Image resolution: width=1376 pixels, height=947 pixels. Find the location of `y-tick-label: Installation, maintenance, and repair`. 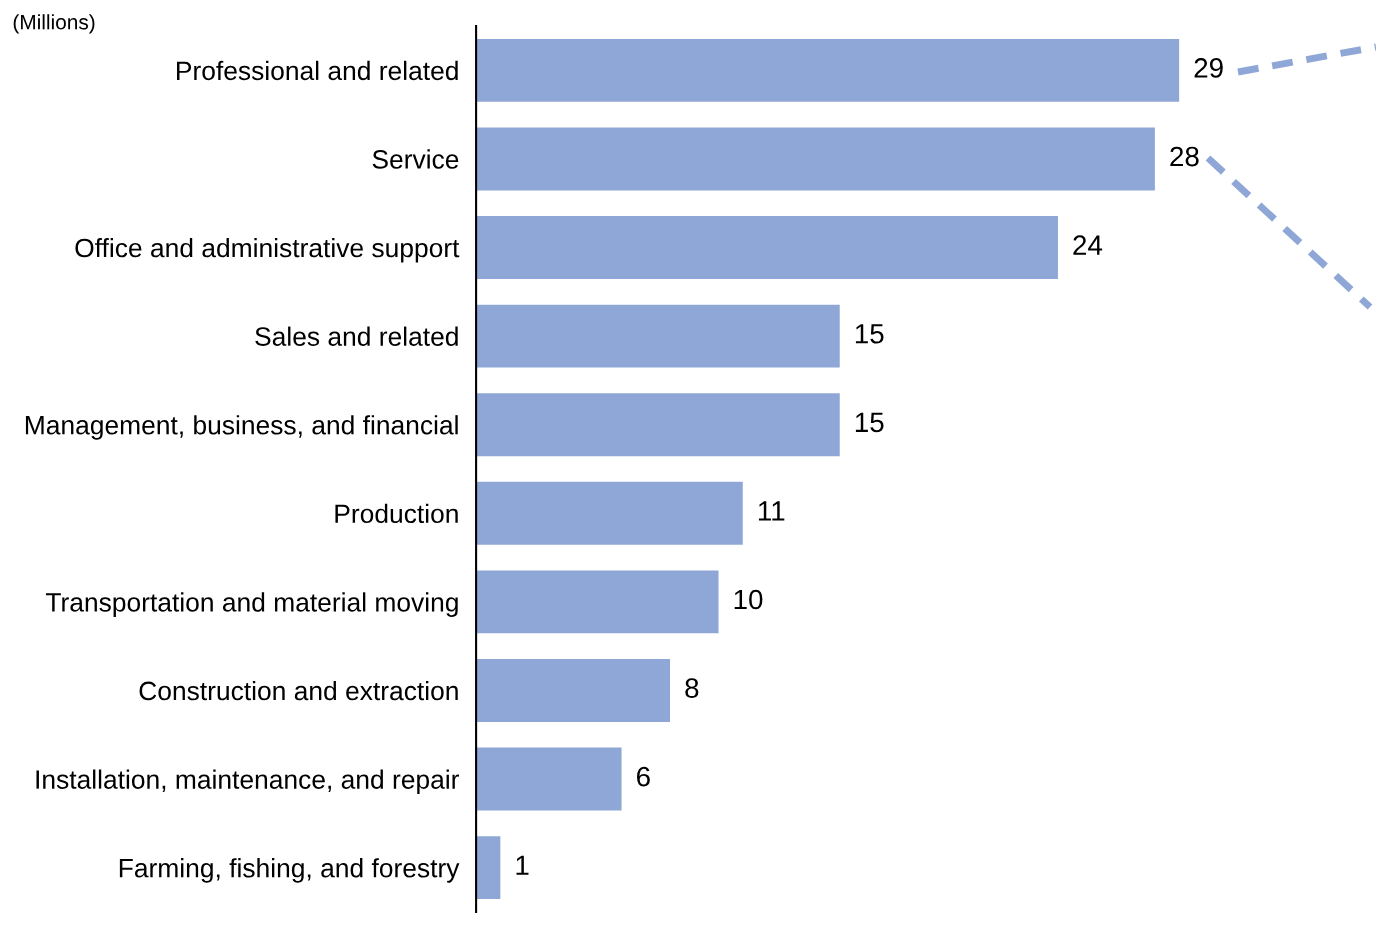

y-tick-label: Installation, maintenance, and repair is located at coordinates (248, 782).